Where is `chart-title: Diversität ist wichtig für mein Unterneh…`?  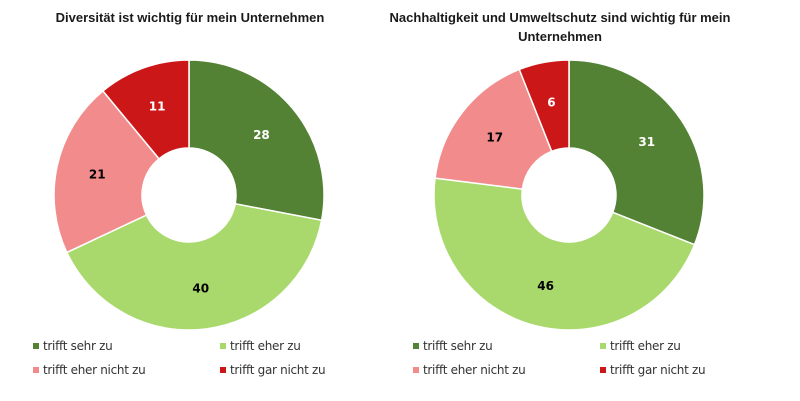
chart-title: Diversität ist wichtig für mein Unterneh… is located at coordinates (190, 17).